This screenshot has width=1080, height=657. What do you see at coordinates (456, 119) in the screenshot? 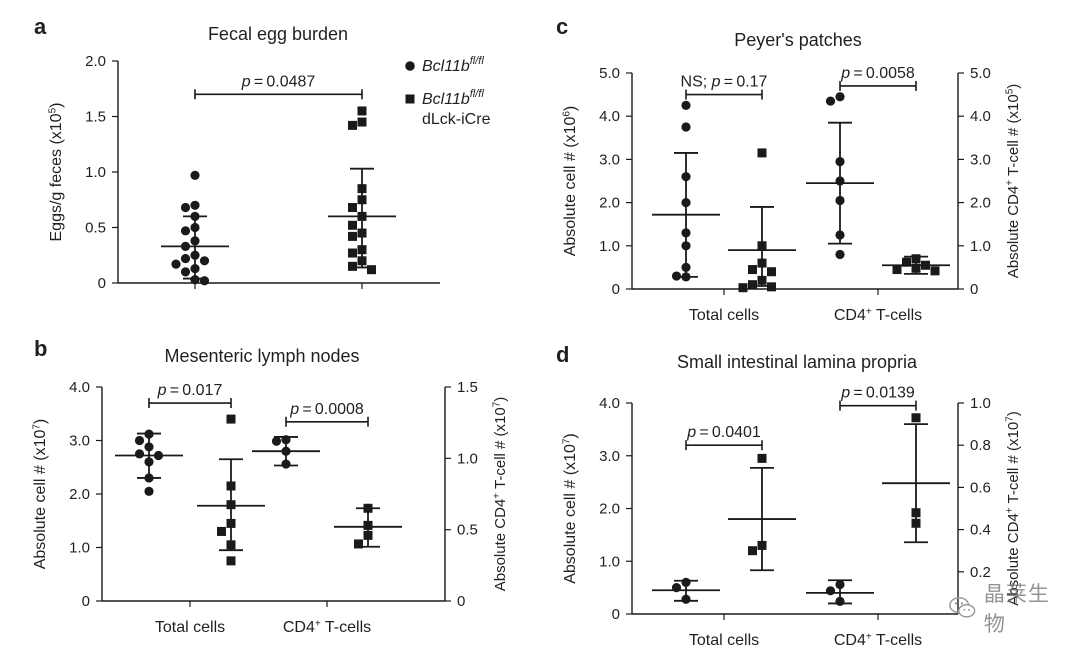
I see `legend-entry-2-line2: dLck-iCre` at bounding box center [456, 119].